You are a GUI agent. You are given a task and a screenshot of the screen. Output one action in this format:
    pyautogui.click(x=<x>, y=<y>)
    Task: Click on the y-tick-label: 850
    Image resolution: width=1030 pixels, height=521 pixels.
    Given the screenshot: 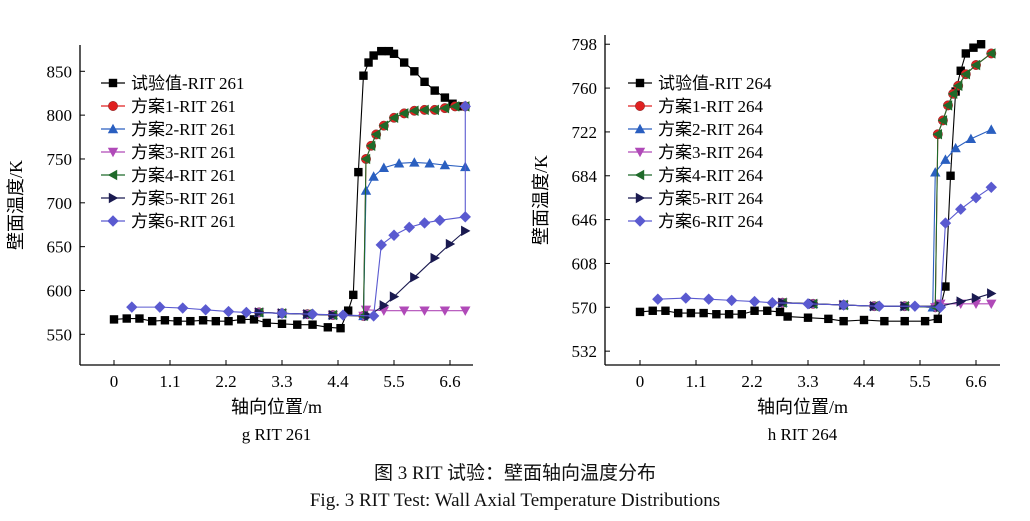 What is the action you would take?
    pyautogui.click(x=60, y=71)
    